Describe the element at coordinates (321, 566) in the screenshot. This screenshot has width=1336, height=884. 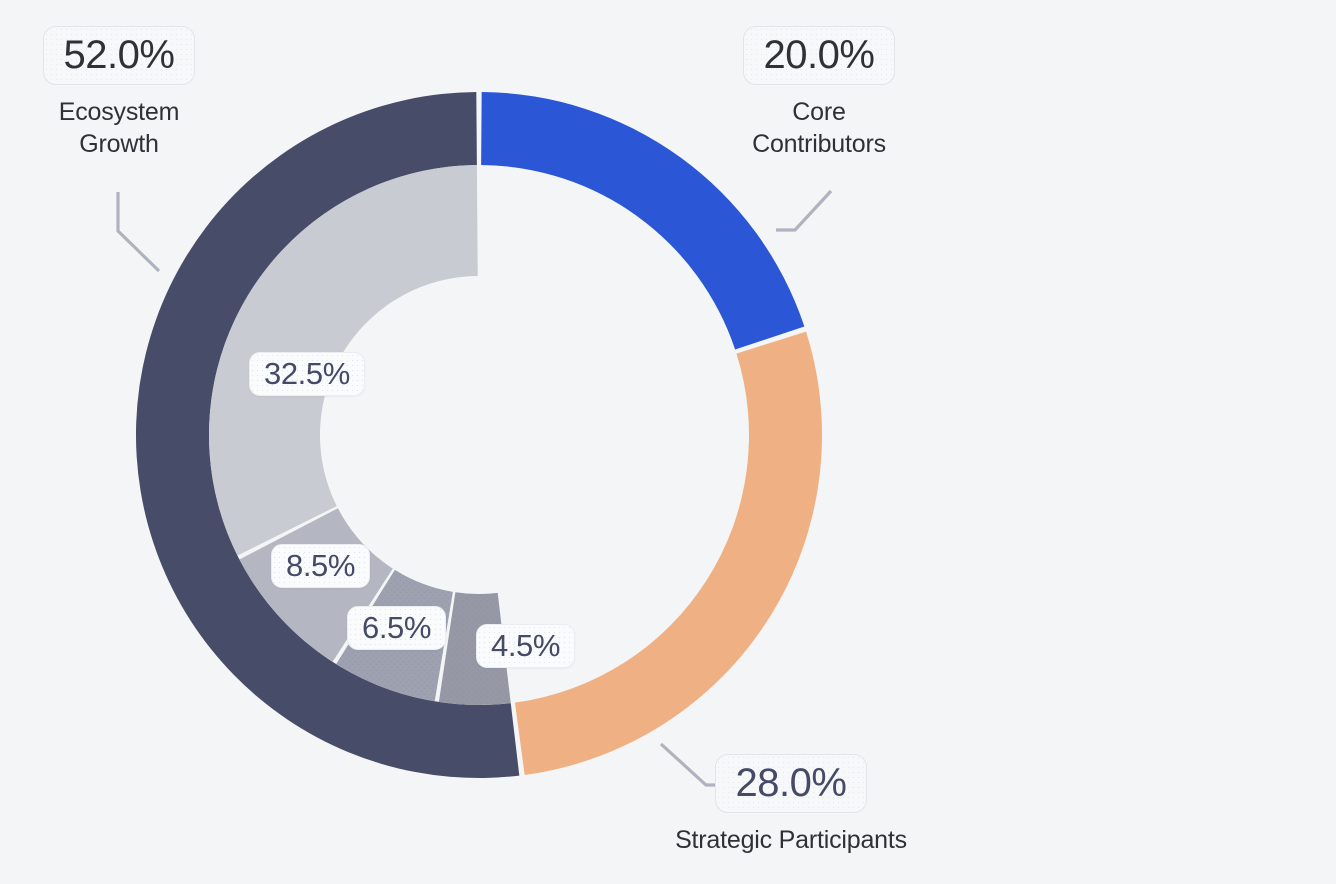
I see `inner-value-pill-2: 8.5%` at that location.